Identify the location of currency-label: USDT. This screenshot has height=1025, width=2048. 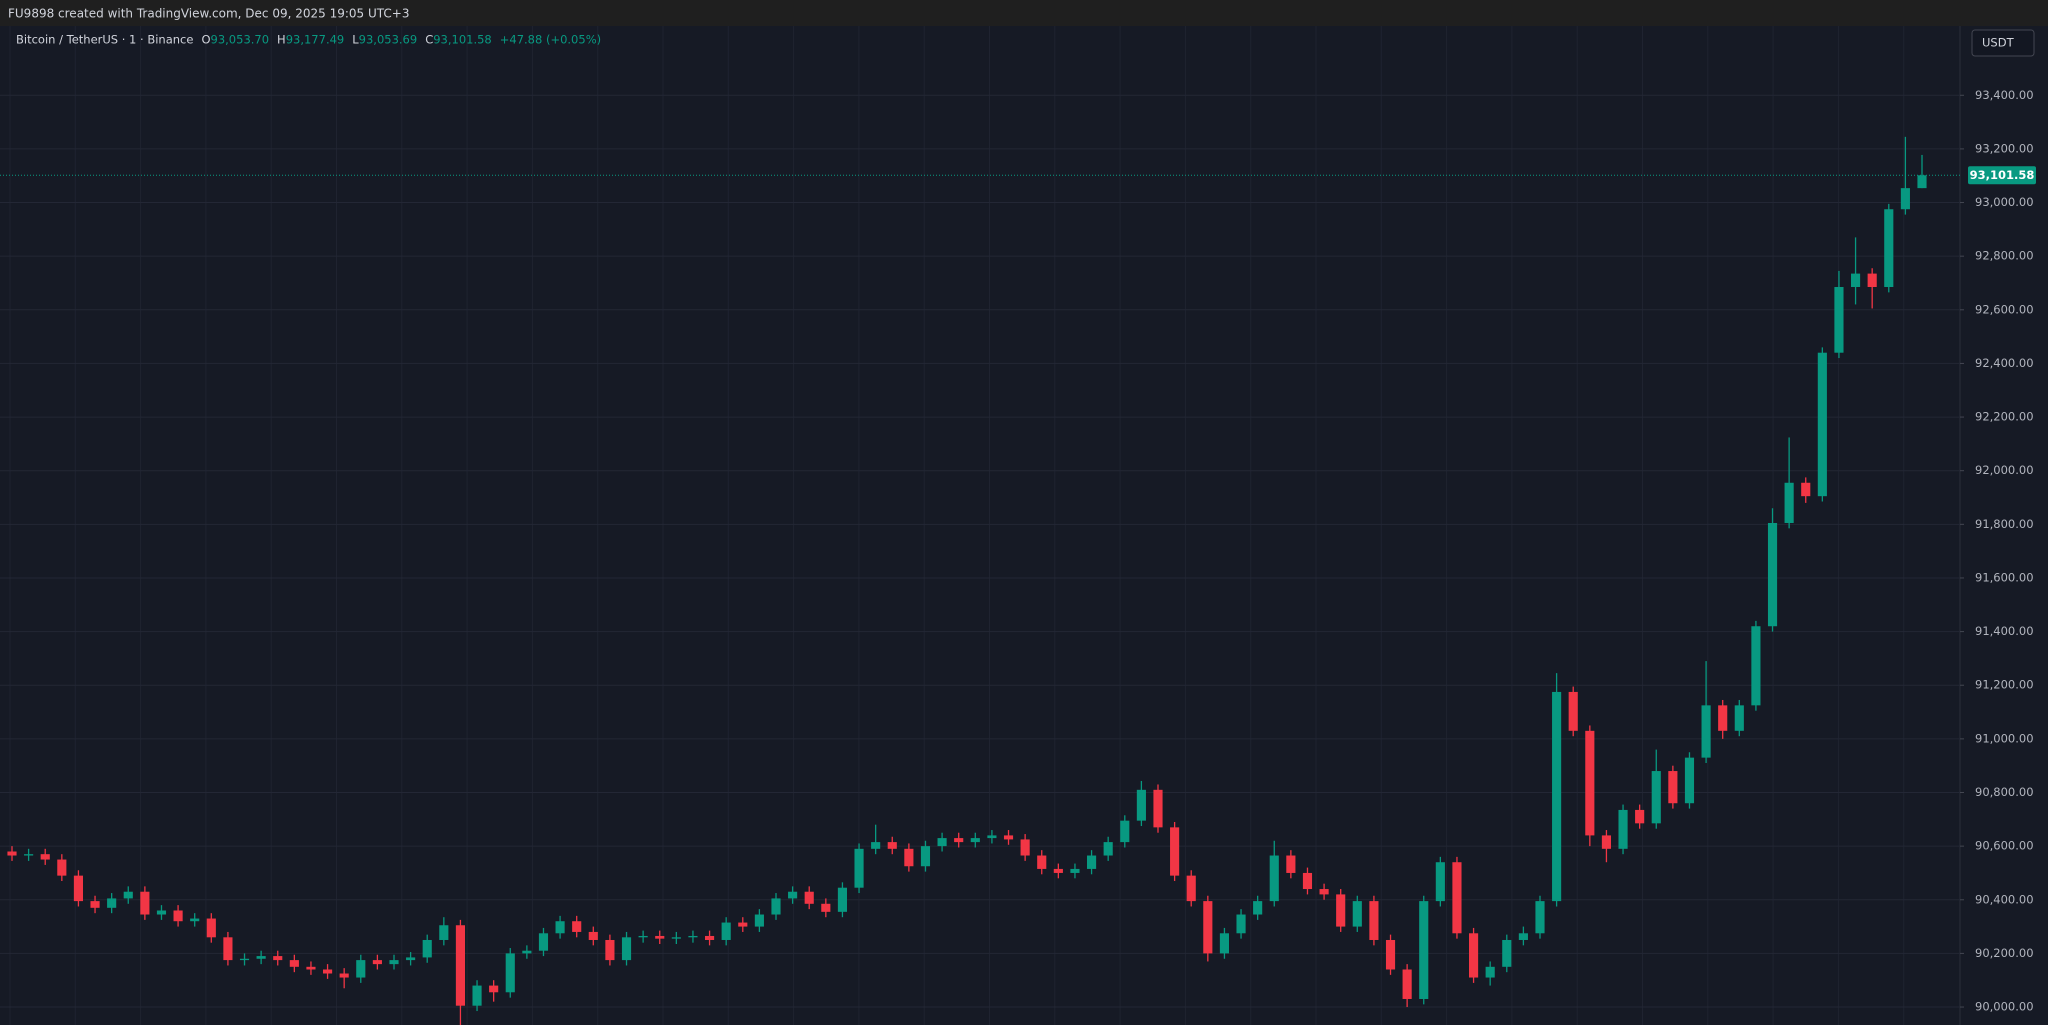
(1998, 43).